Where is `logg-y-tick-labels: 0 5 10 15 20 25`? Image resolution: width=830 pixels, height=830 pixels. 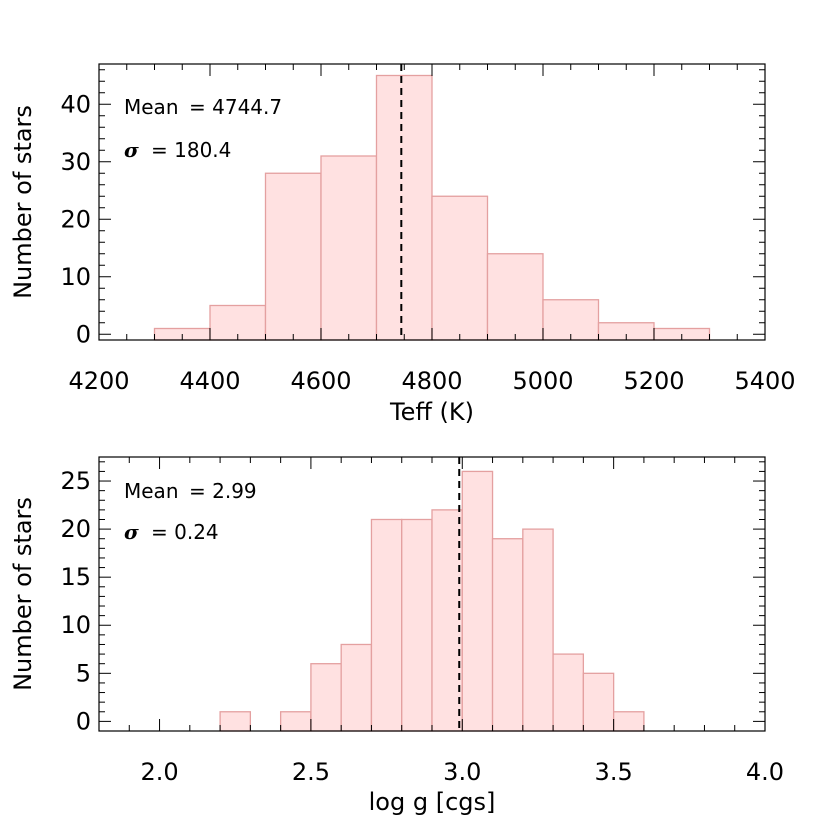
logg-y-tick-labels: 0 5 10 15 20 25 is located at coordinates (75, 601).